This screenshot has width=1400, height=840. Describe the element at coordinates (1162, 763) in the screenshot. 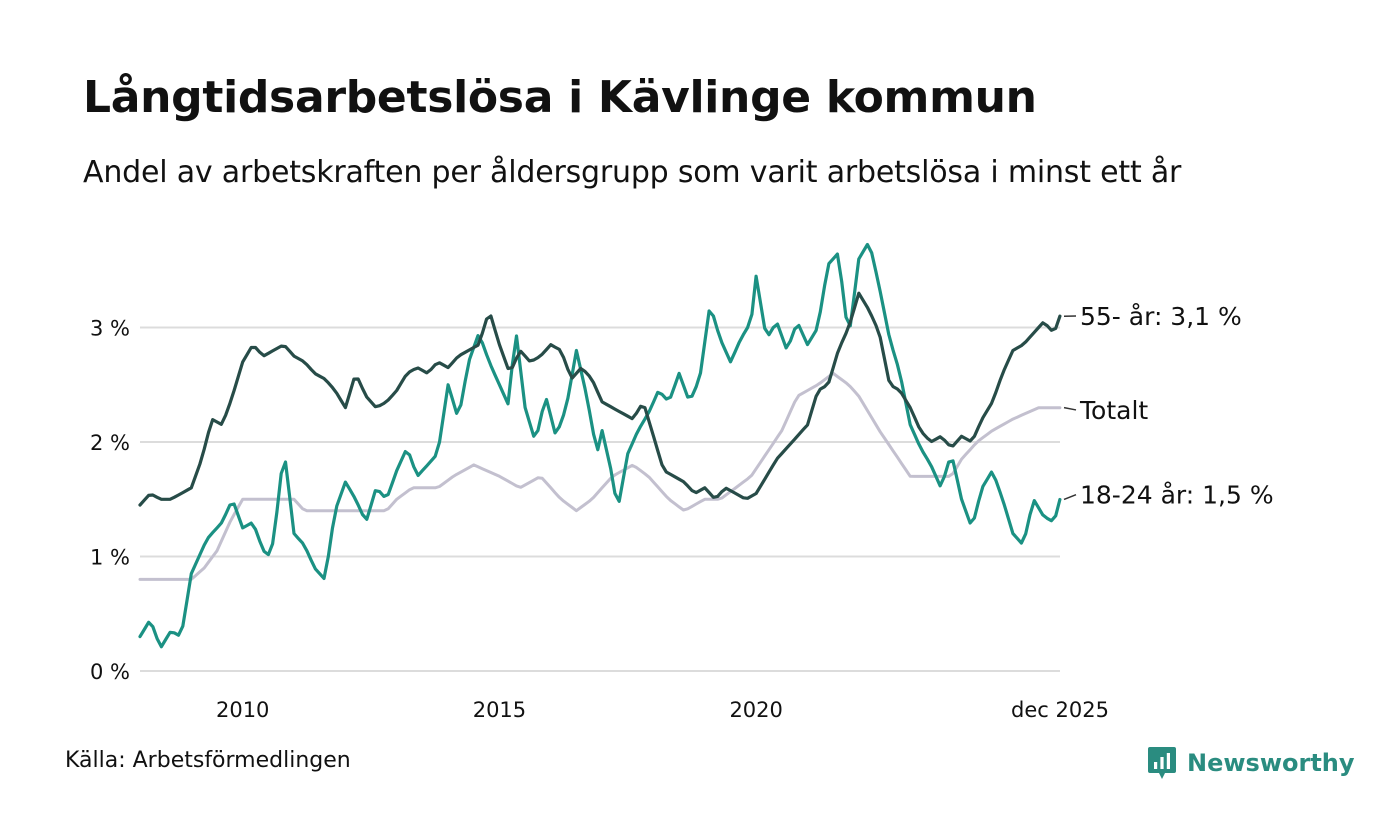

I see `newsworthy-logo-icon` at that location.